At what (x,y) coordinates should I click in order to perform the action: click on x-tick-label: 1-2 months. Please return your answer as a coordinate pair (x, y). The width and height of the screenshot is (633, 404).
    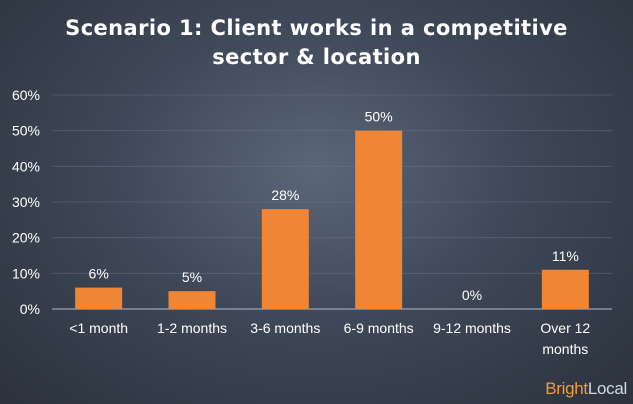
    Looking at the image, I should click on (192, 328).